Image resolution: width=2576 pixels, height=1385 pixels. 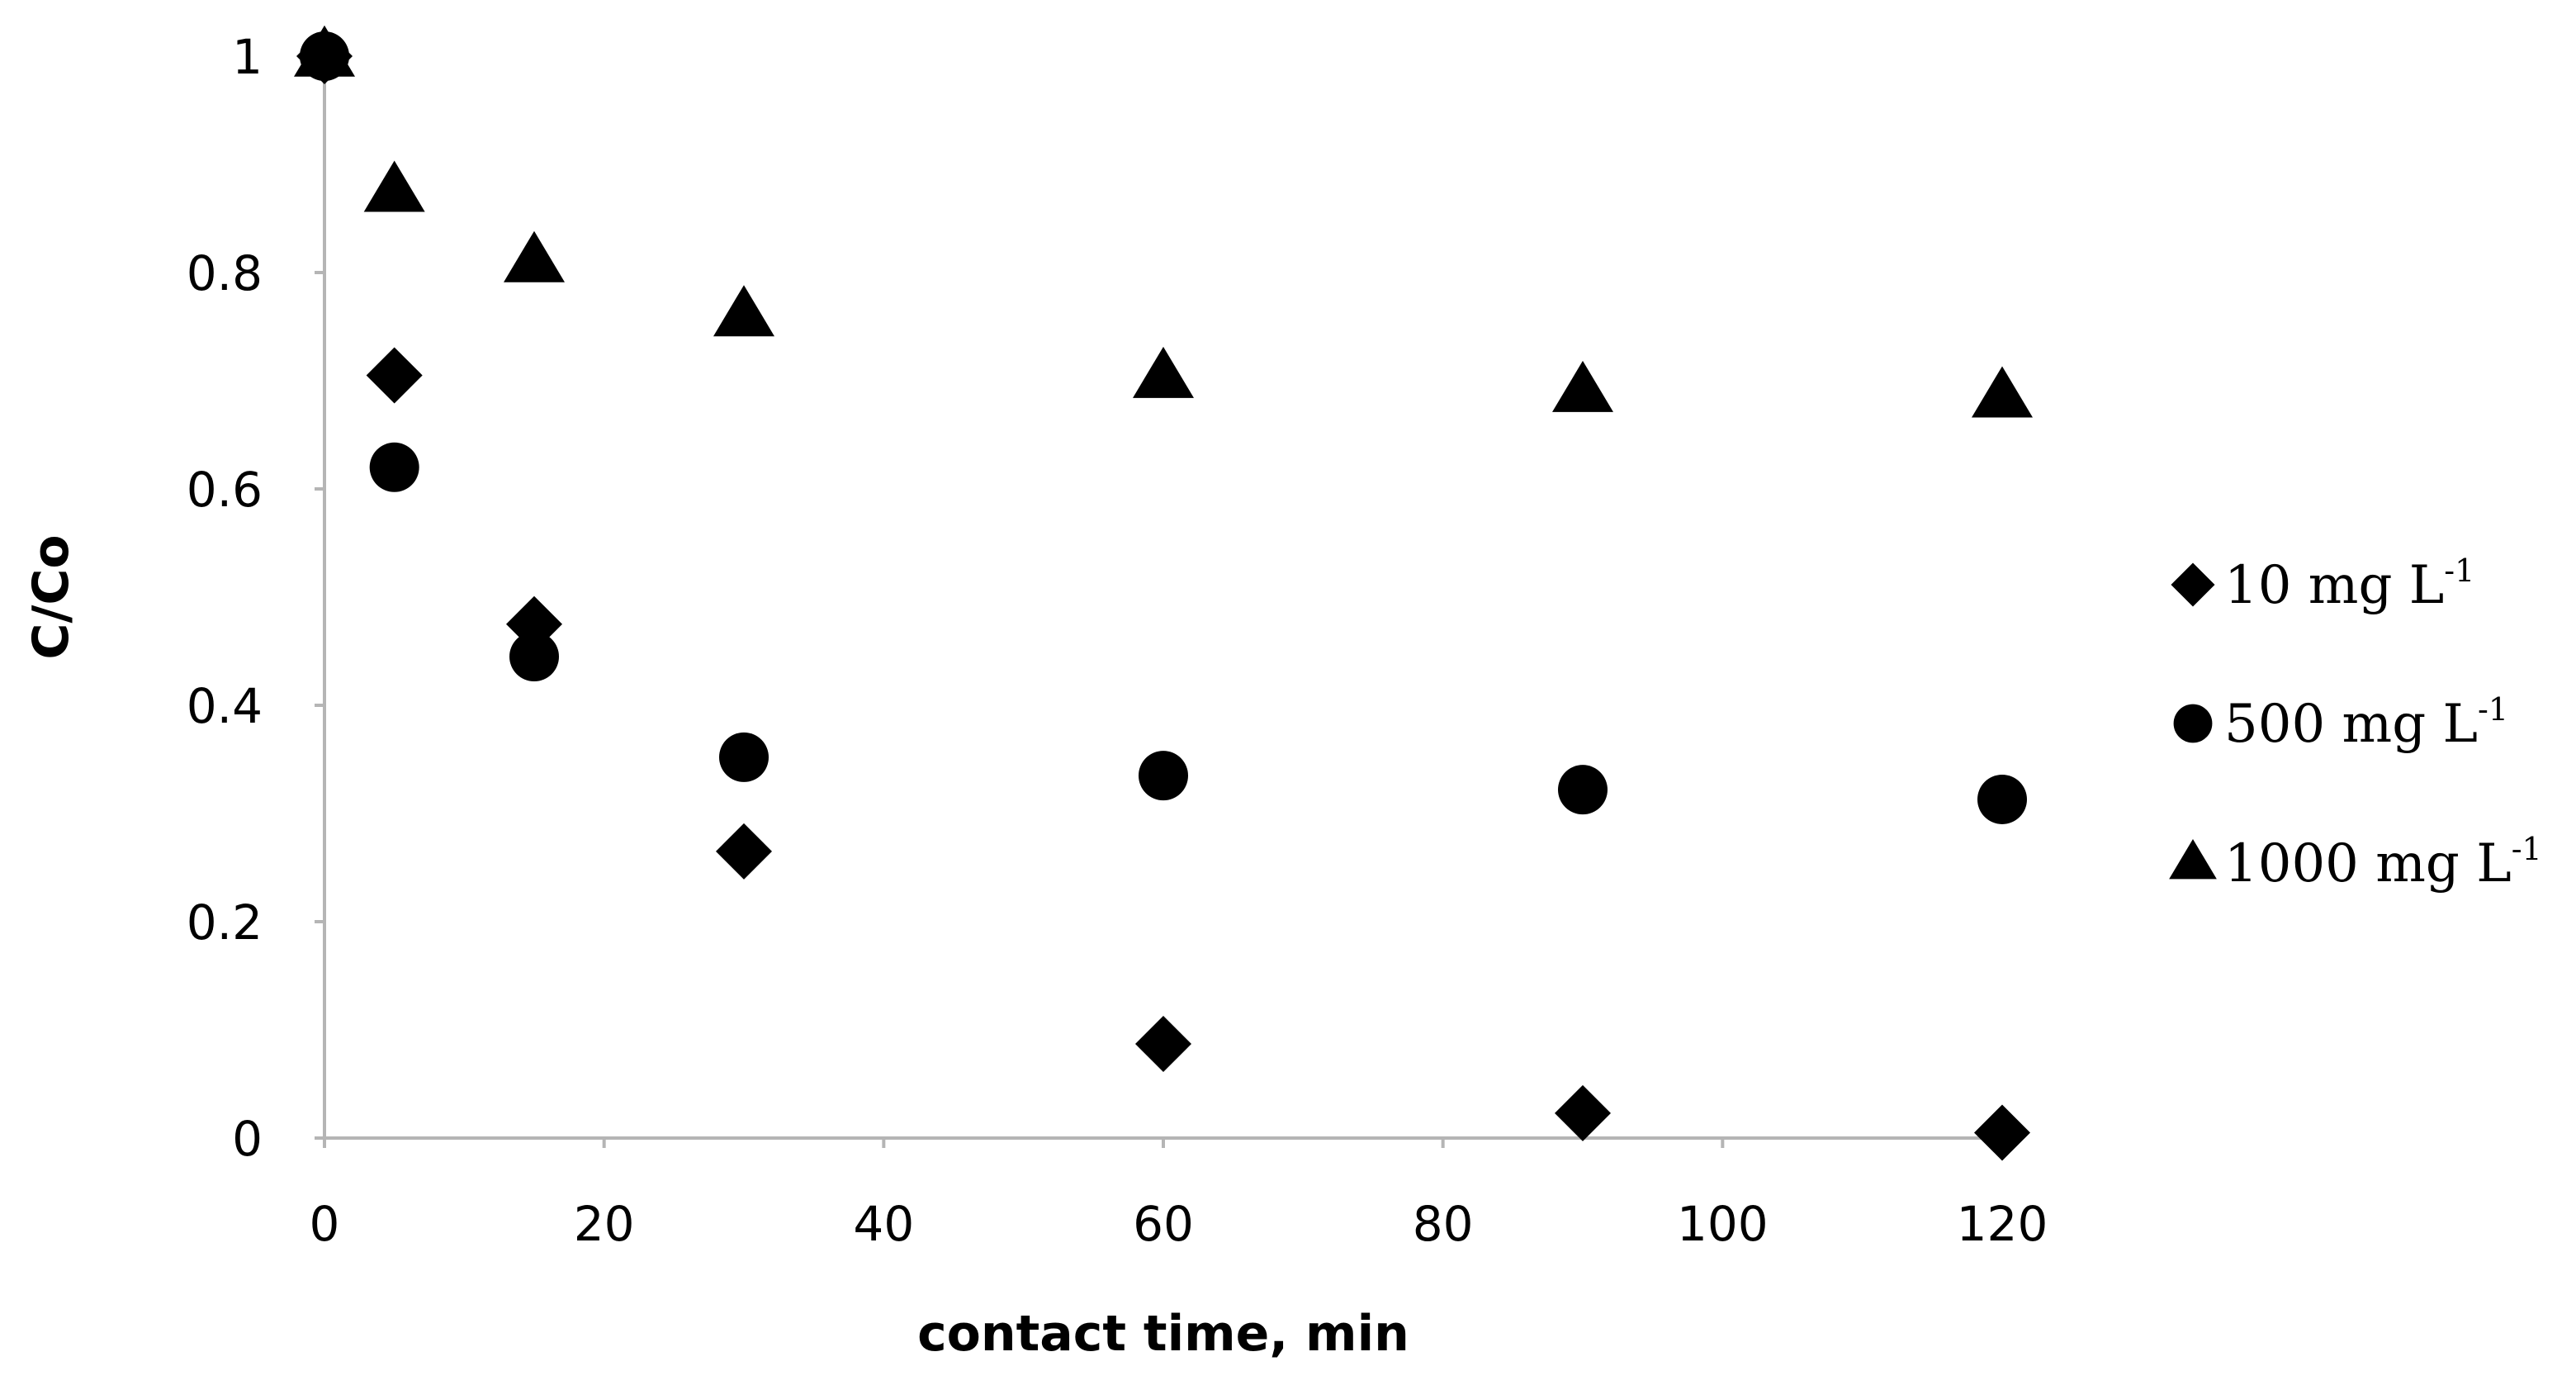 I want to click on legend-label: 1000 mg L-1, so click(x=2383, y=863).